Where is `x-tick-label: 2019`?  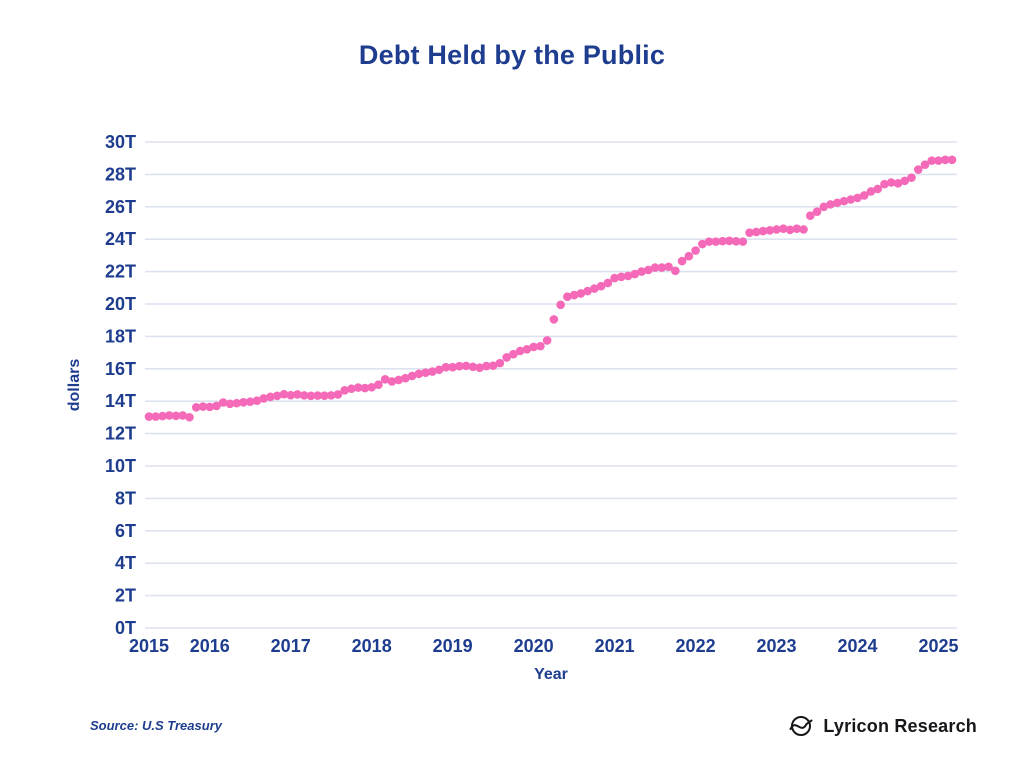 x-tick-label: 2019 is located at coordinates (453, 646).